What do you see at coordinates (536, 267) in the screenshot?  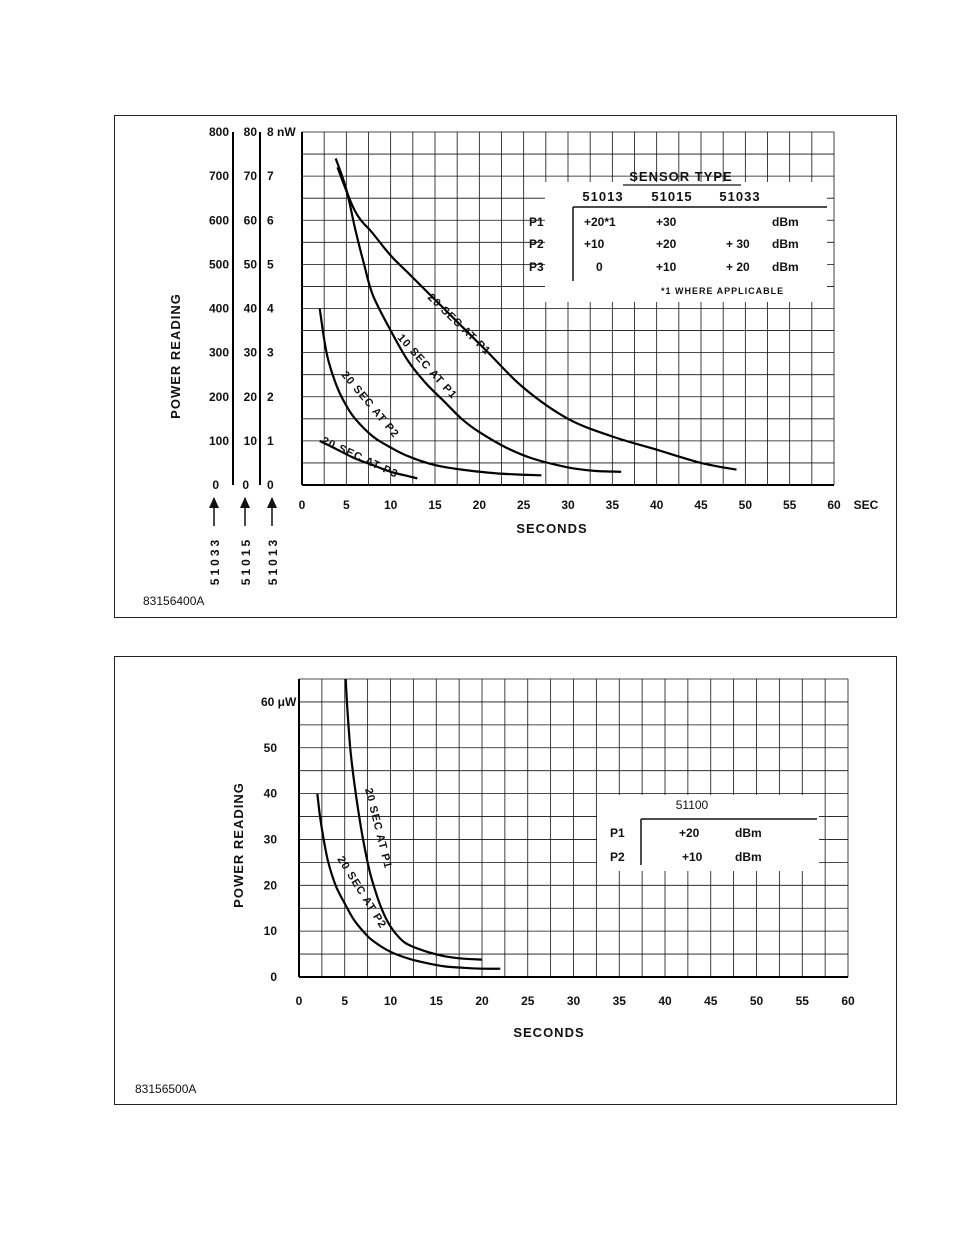 I see `sensor-row-label-p3: P3` at bounding box center [536, 267].